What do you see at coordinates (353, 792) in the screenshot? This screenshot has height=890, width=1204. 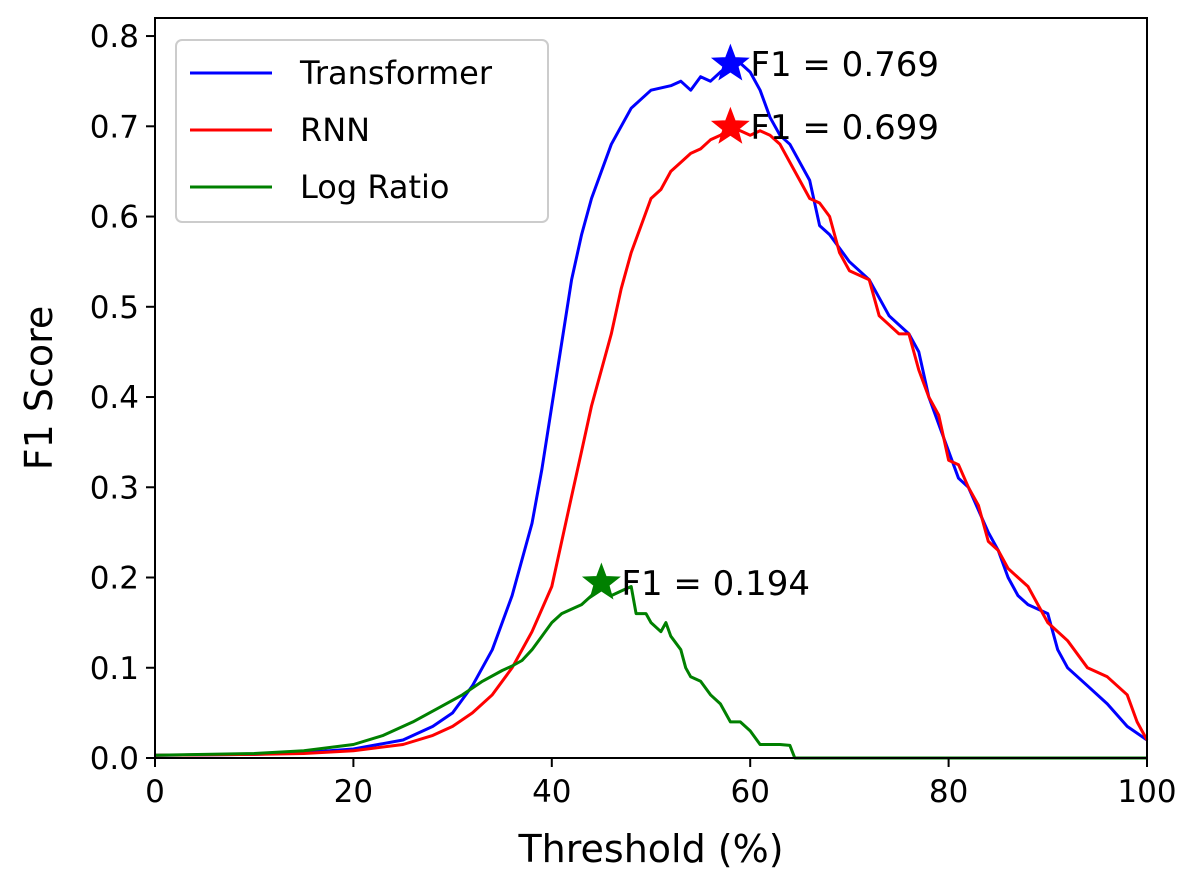 I see `x-tick-label: 20` at bounding box center [353, 792].